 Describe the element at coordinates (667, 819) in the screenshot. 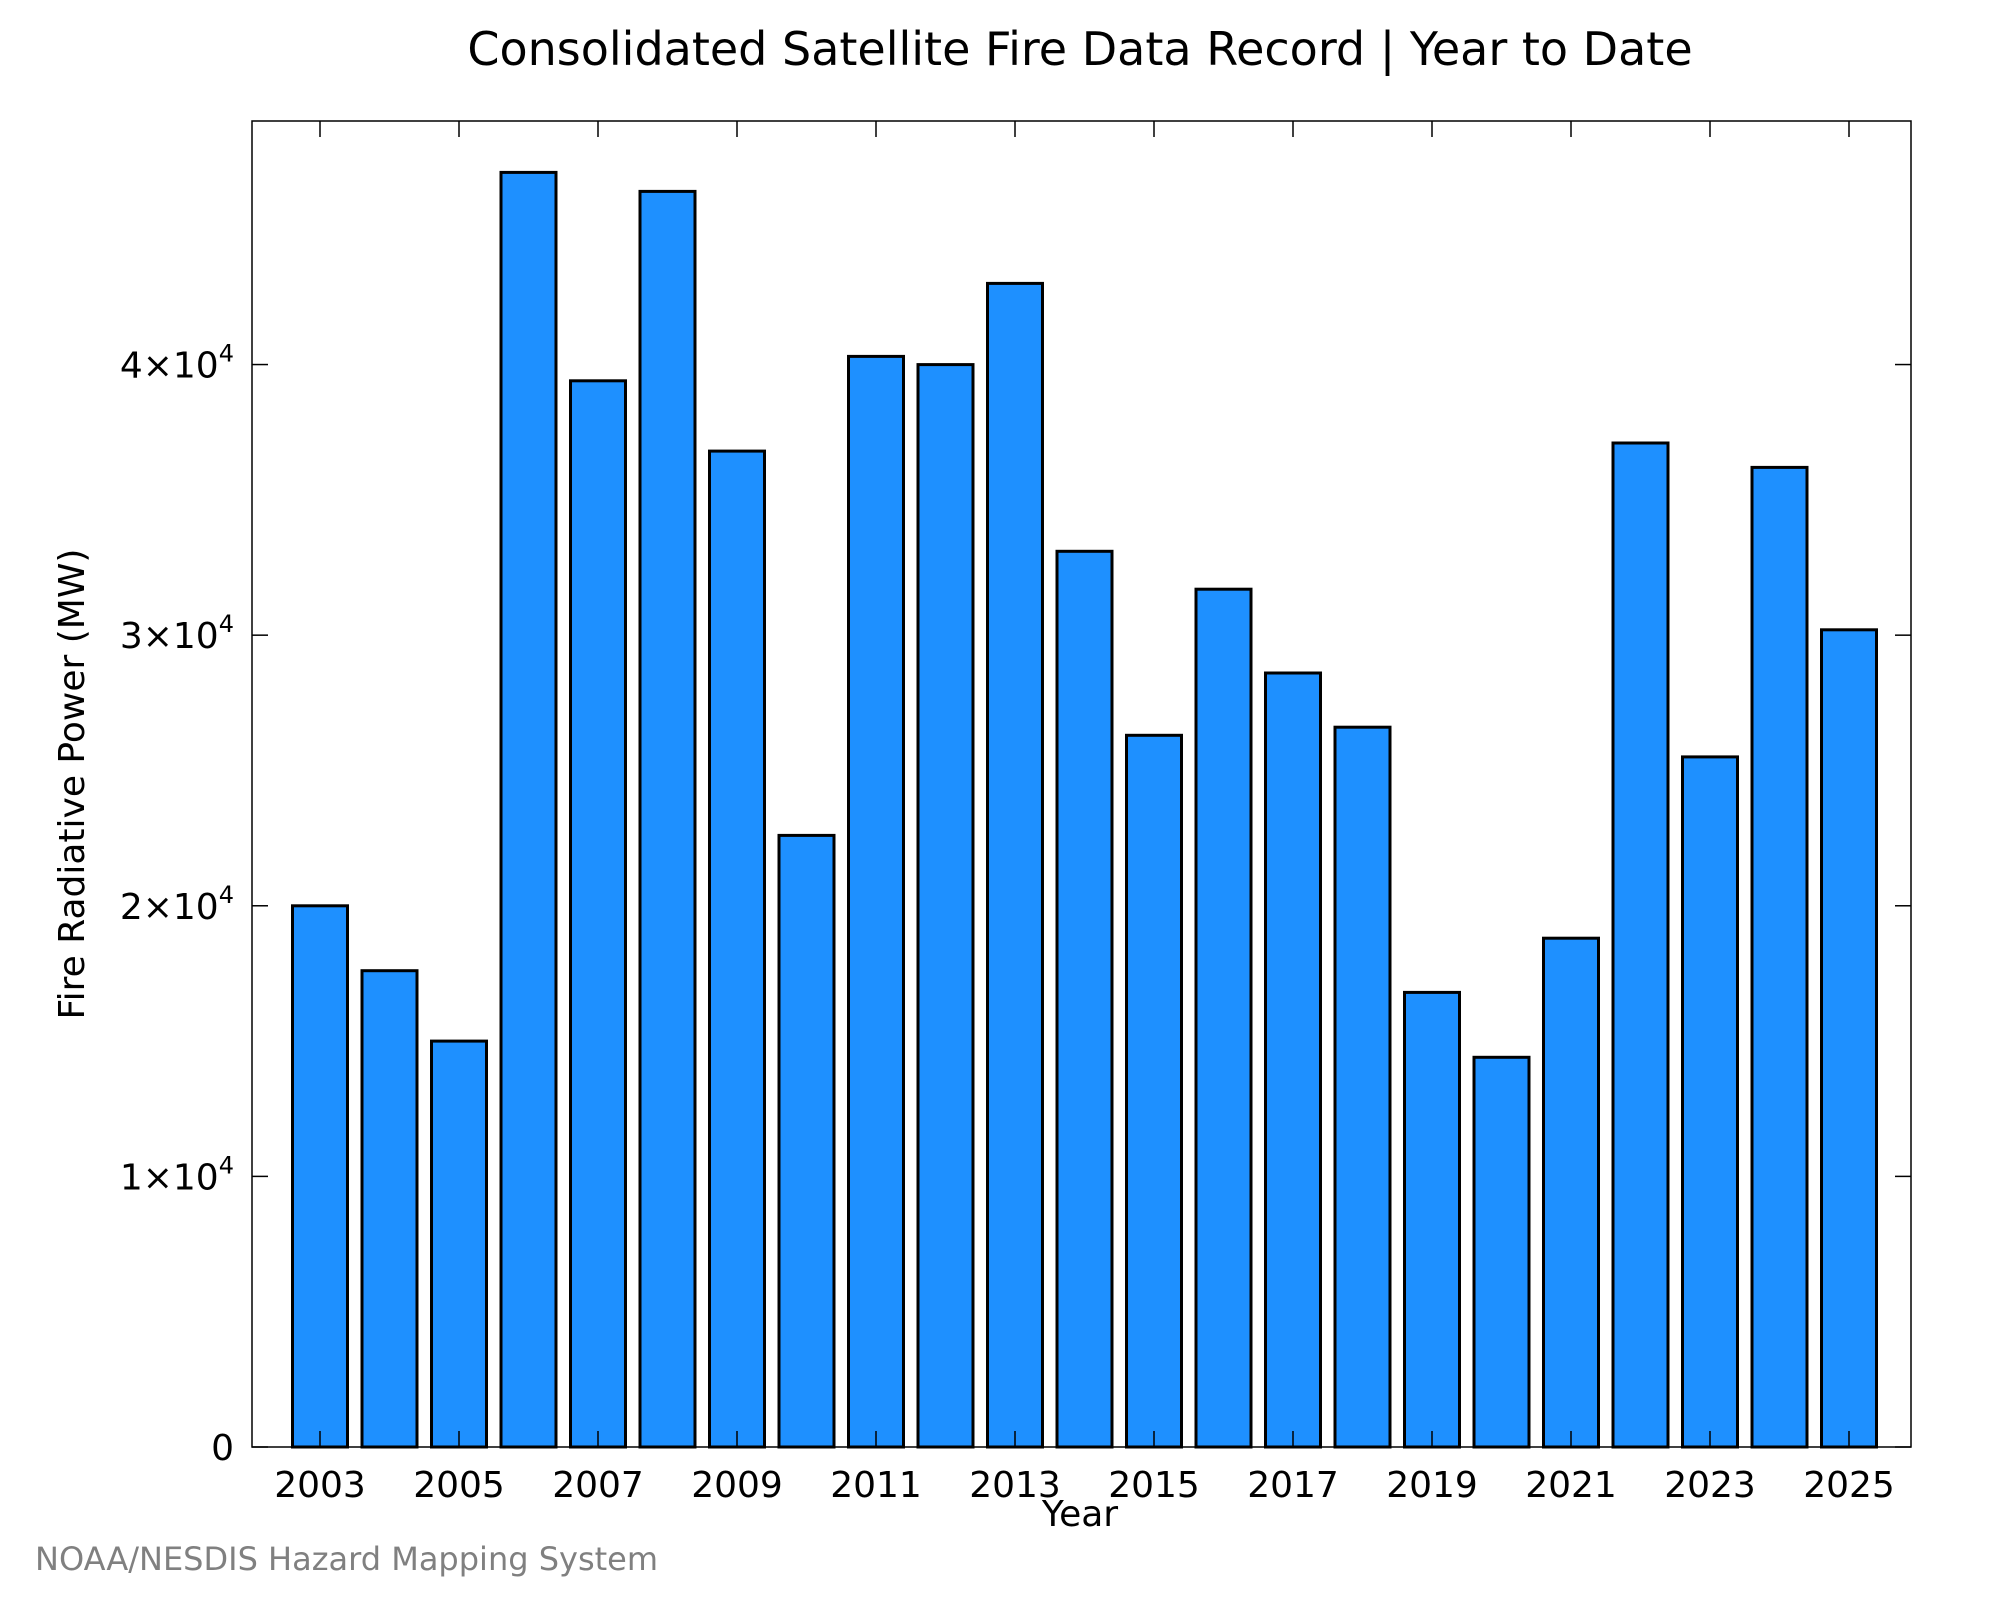

I see `bar-2008` at that location.